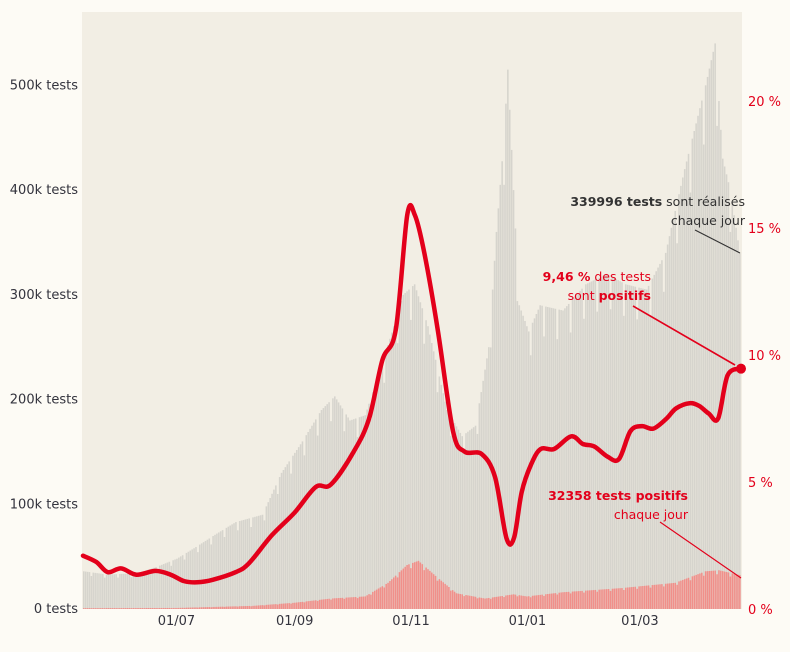 The image size is (790, 652). Describe the element at coordinates (56, 609) in the screenshot. I see `left-axis-tick-label: 0 tests` at that location.